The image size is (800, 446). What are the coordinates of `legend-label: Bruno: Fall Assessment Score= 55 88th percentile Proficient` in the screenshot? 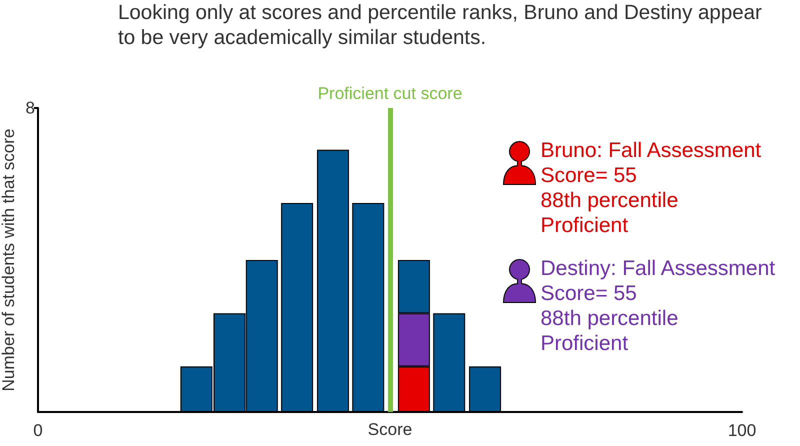 It's located at (651, 188).